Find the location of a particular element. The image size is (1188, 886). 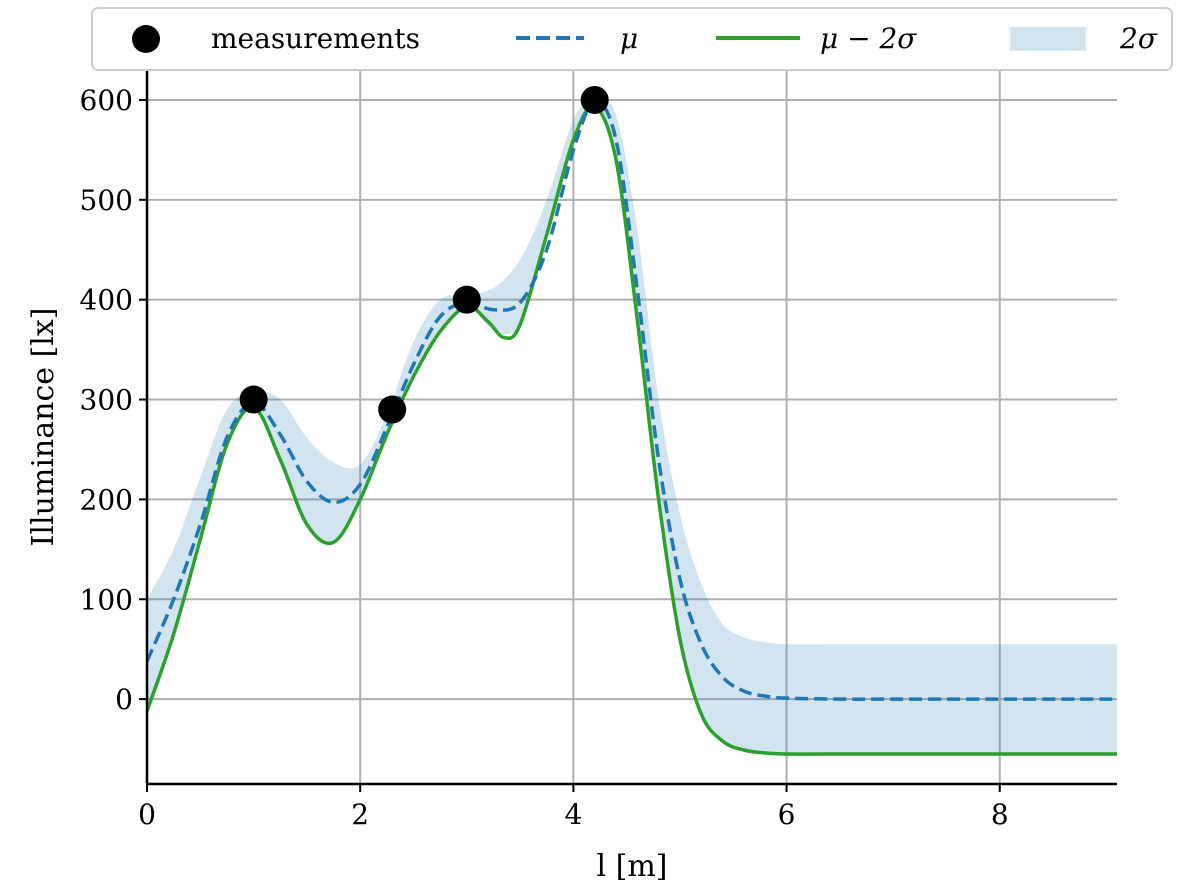

y-tick-label: 300 is located at coordinates (106, 400).